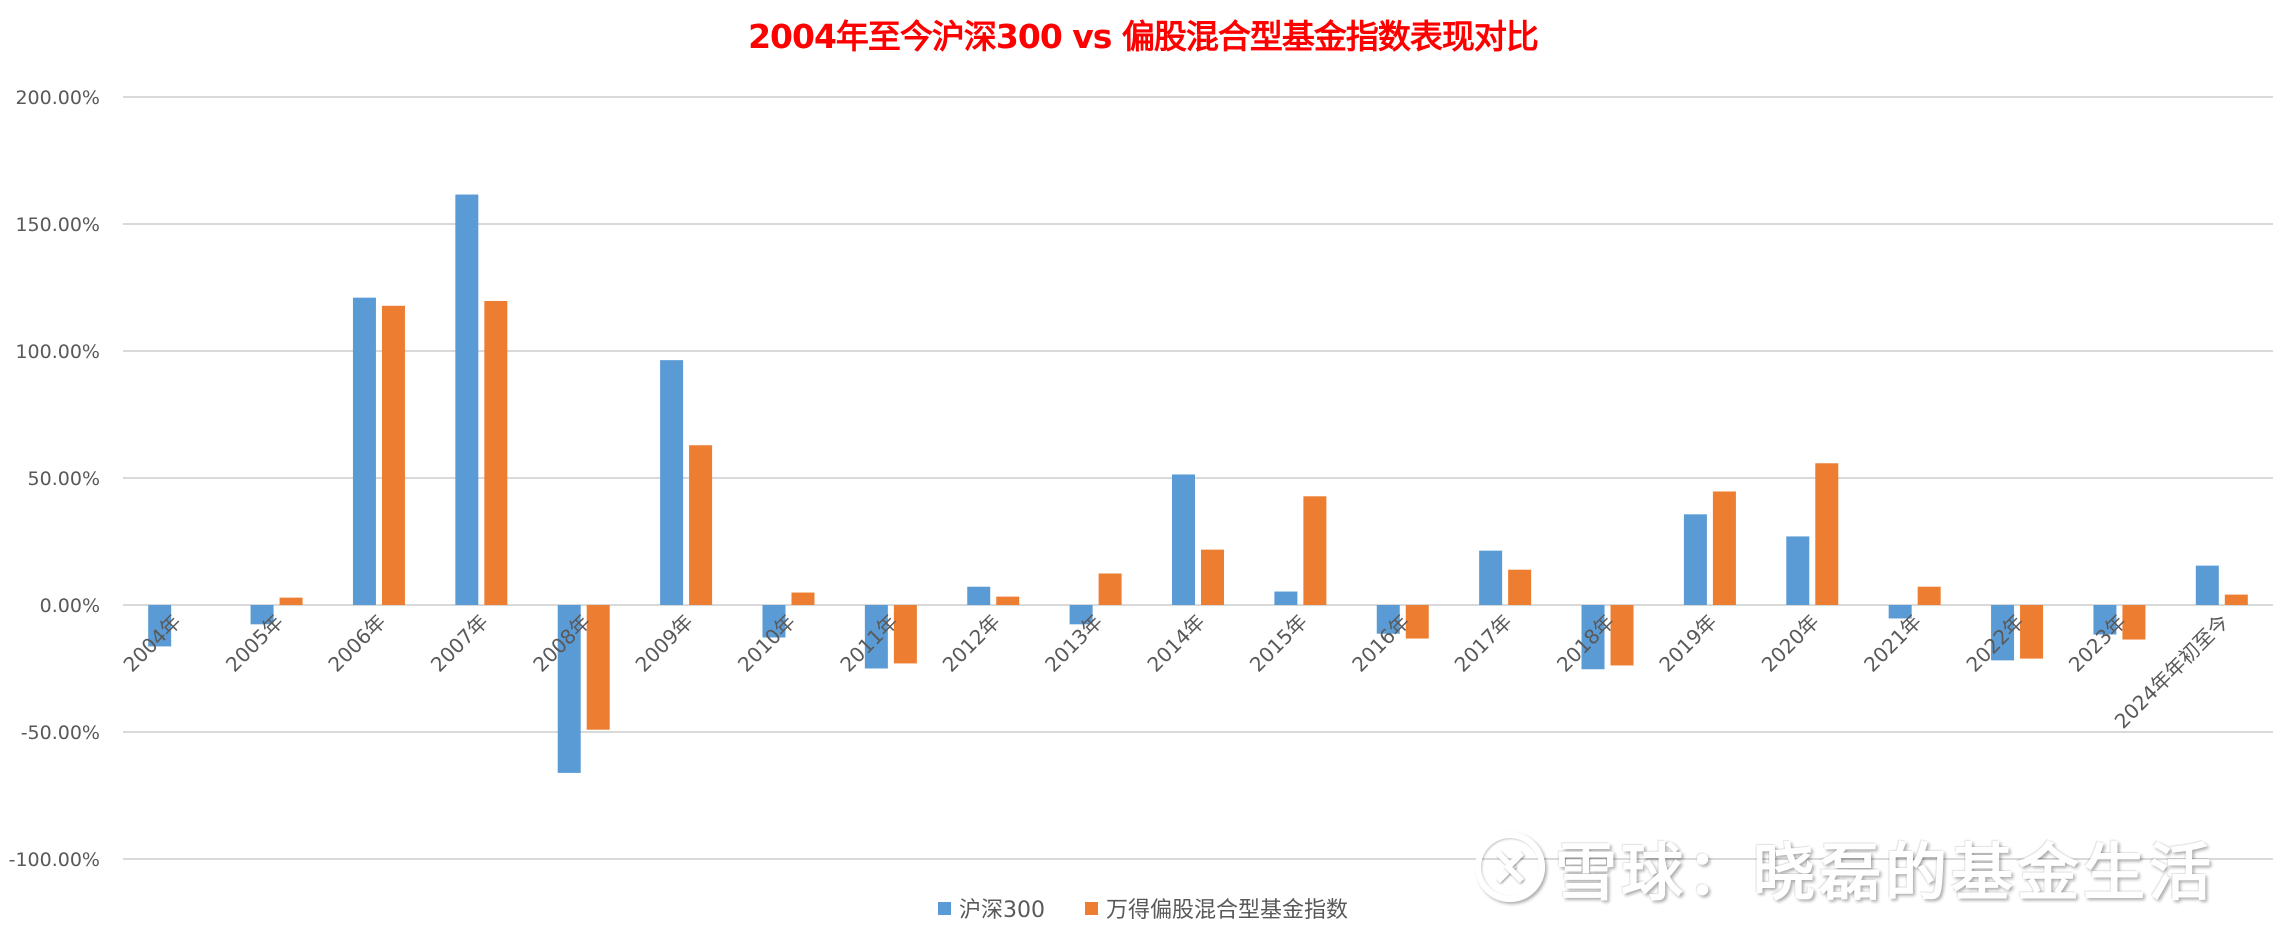  Describe the element at coordinates (1091, 908) in the screenshot. I see `legend-swatch-orange-icon` at that location.